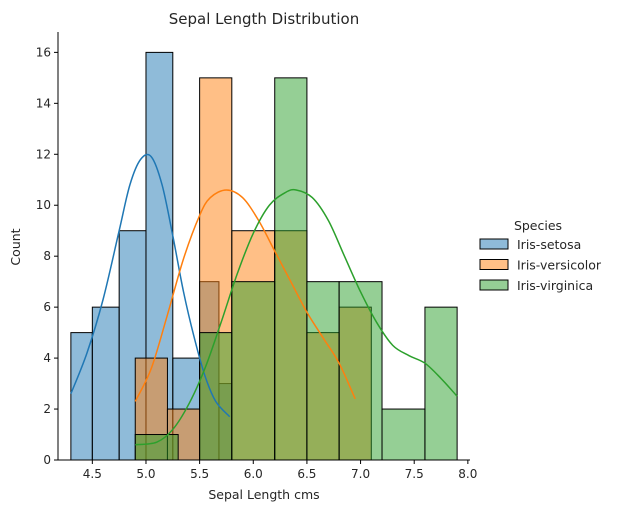  Describe the element at coordinates (43, 205) in the screenshot. I see `y-tick-label: 10` at that location.